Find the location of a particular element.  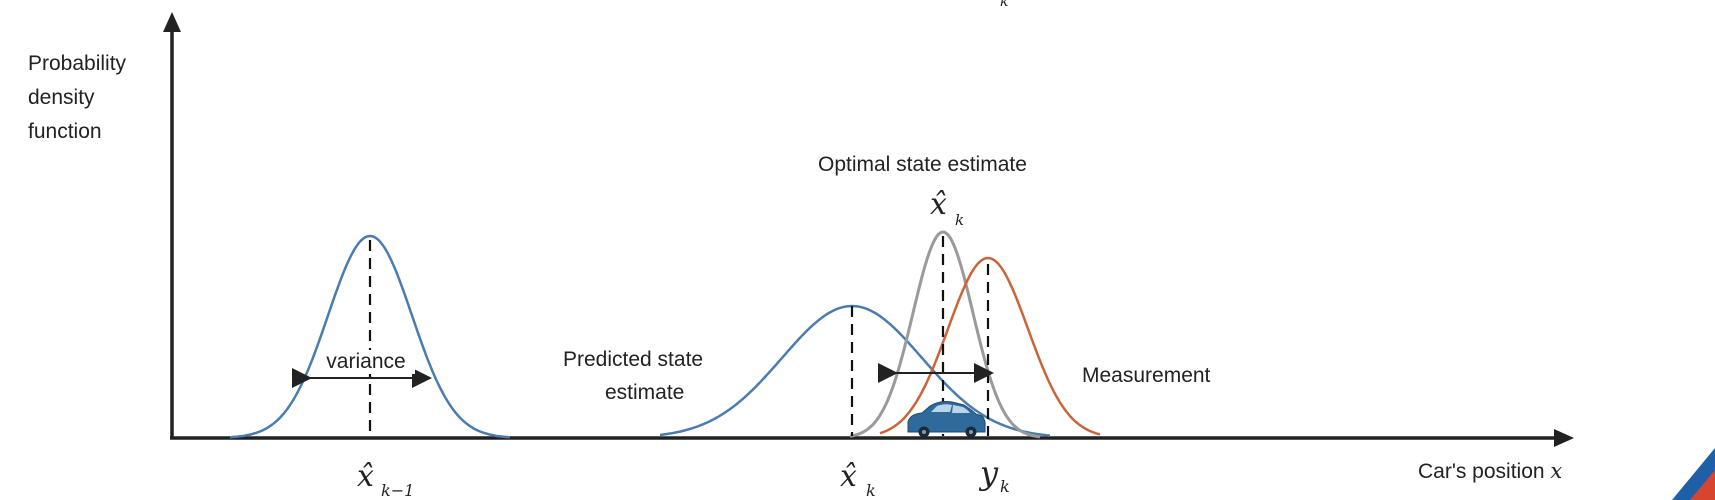

x-axis-arrowhead is located at coordinates (1564, 438).